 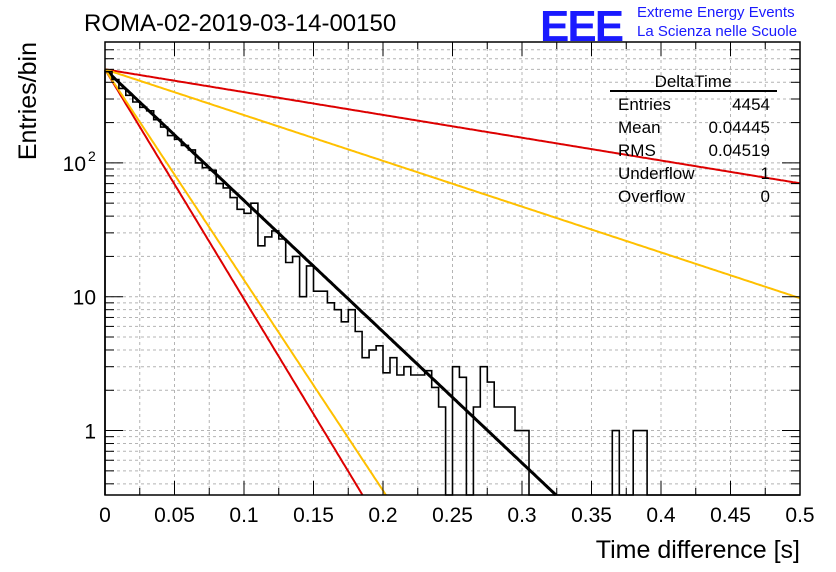 What do you see at coordinates (739, 127) in the screenshot?
I see `stats-value: 0.04445` at bounding box center [739, 127].